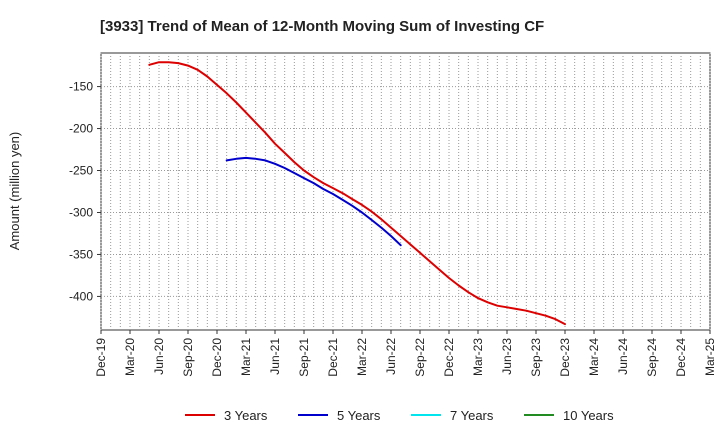 The height and width of the screenshot is (440, 720). I want to click on legend-label: 3 Years, so click(246, 415).